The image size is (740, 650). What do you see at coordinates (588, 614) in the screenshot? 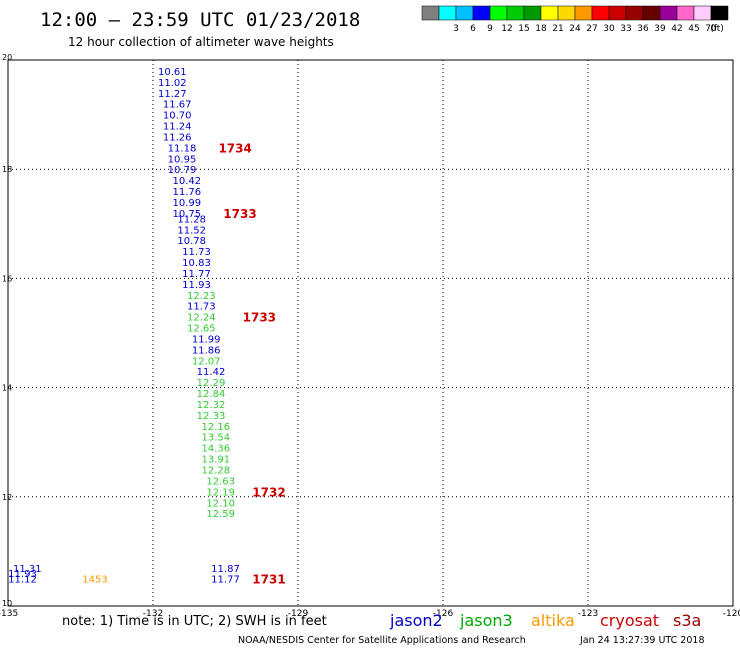
I see `x-tick-label: -123` at bounding box center [588, 614].